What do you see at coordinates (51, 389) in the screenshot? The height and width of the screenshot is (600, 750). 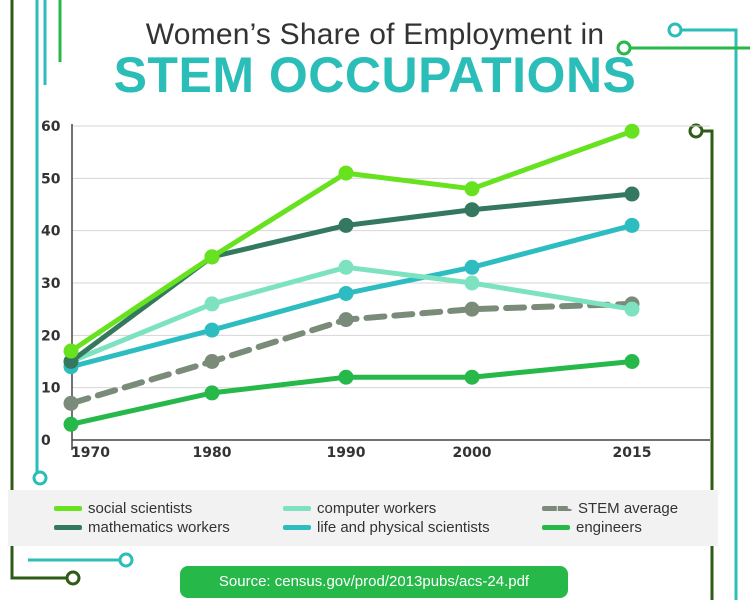 I see `y-tick-label: 10` at bounding box center [51, 389].